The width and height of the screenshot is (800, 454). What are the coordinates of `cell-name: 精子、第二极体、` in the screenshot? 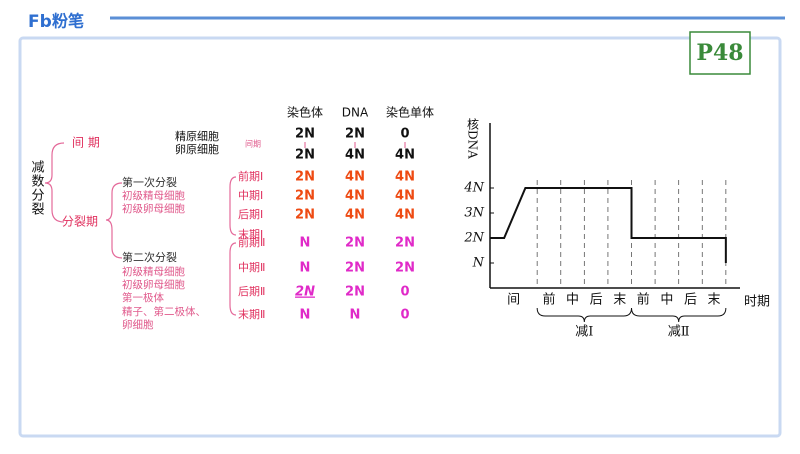 It's located at (164, 311).